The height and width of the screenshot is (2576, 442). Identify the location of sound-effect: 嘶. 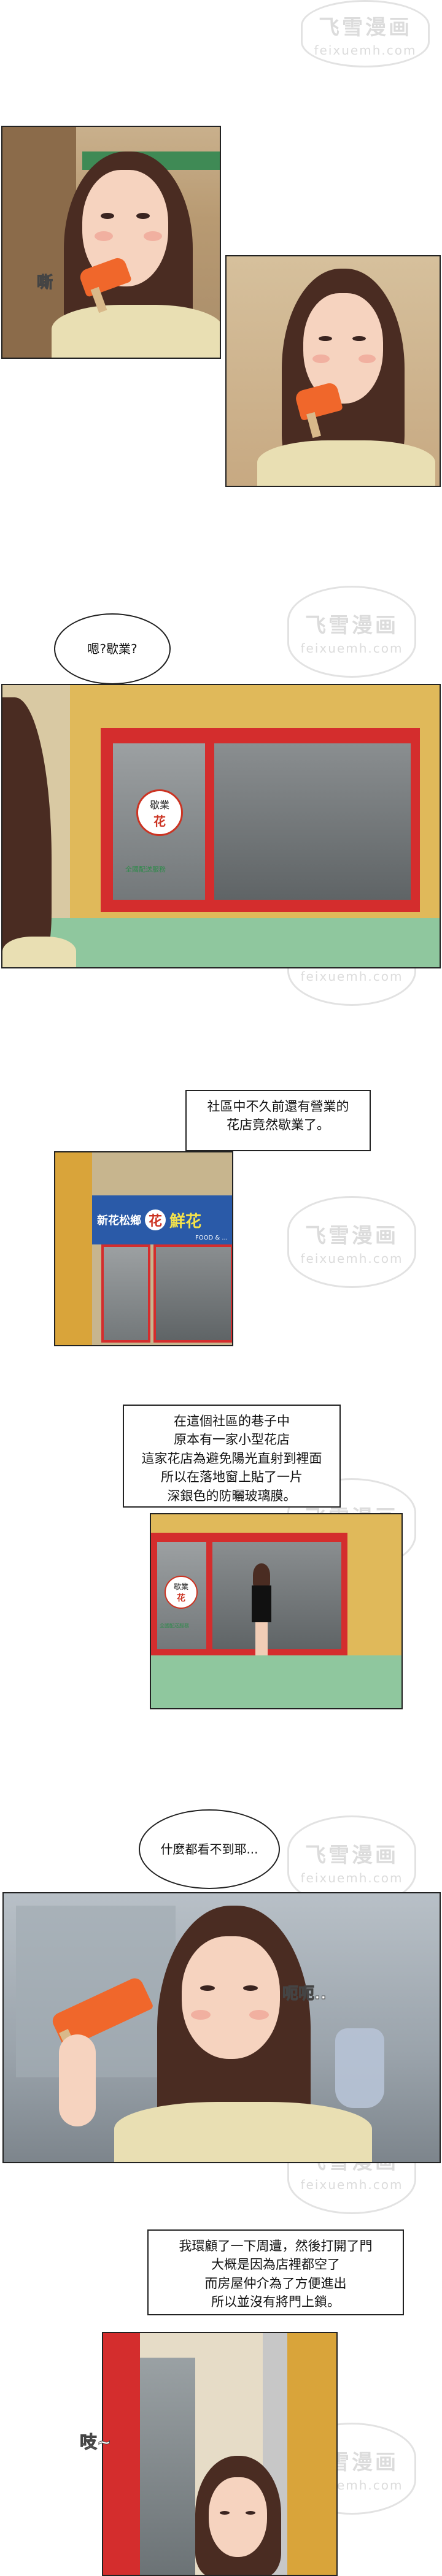
(44, 283).